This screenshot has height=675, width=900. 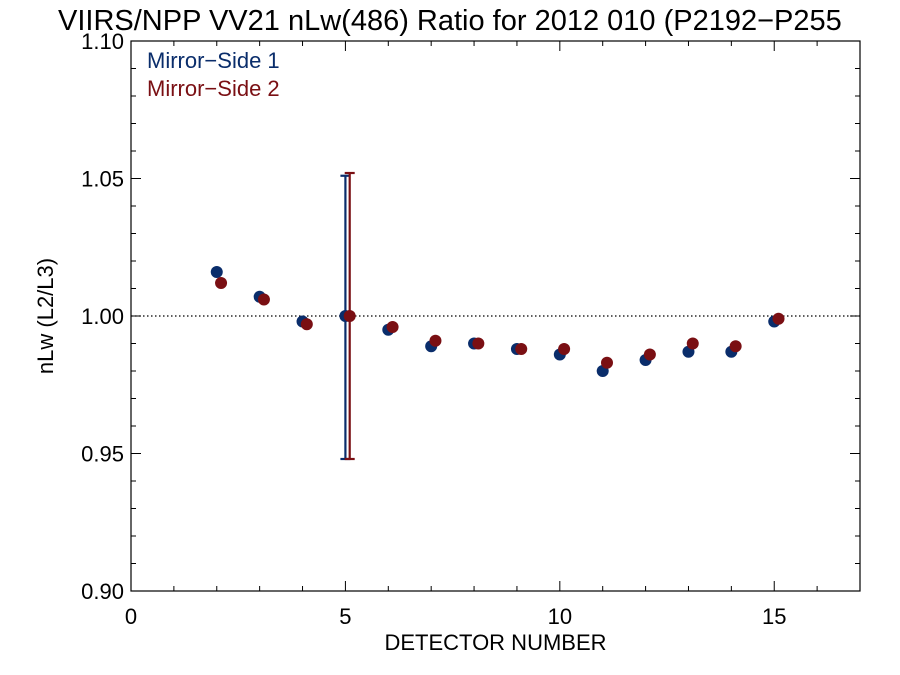 What do you see at coordinates (102, 41) in the screenshot?
I see `y-tick-label: 1.10` at bounding box center [102, 41].